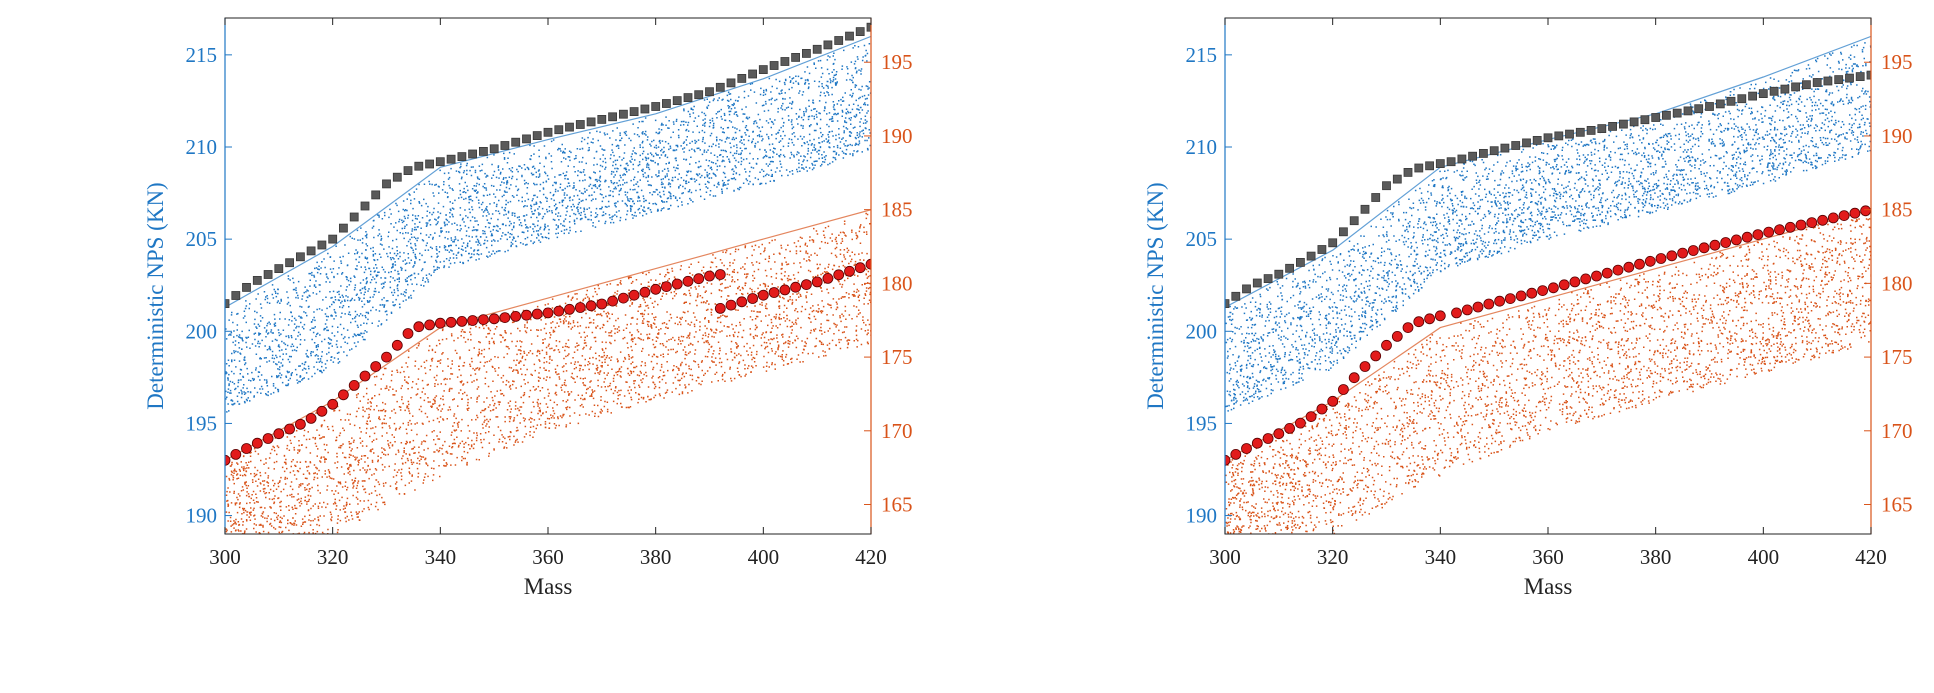 The width and height of the screenshot is (1934, 693). I want to click on x-axis-label: Mass, so click(548, 586).